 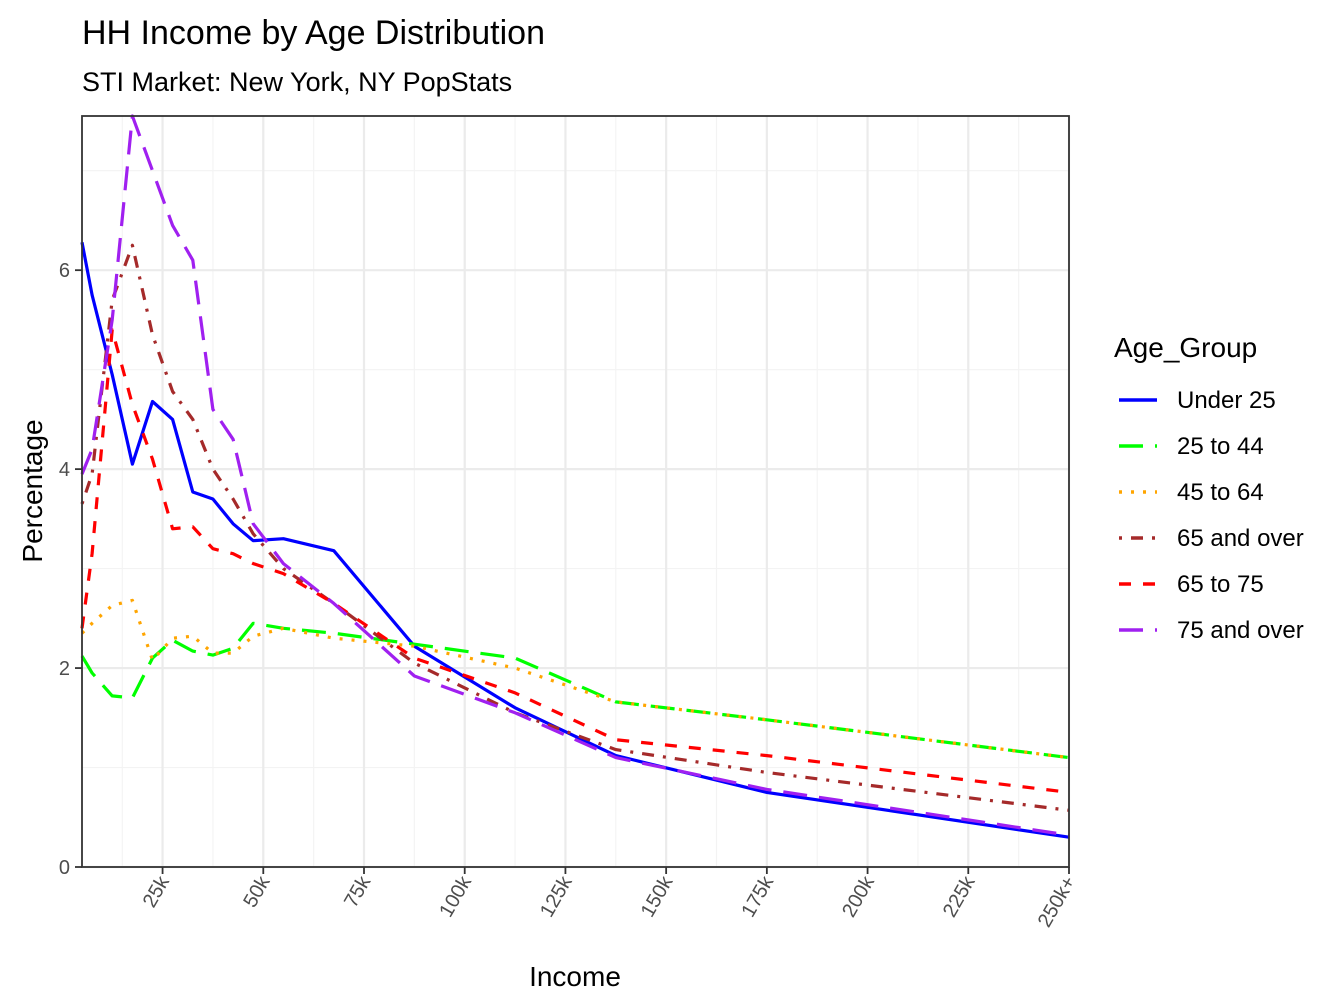 I want to click on chart-subtitle: STI Market: New York, NY PopStats, so click(x=297, y=82).